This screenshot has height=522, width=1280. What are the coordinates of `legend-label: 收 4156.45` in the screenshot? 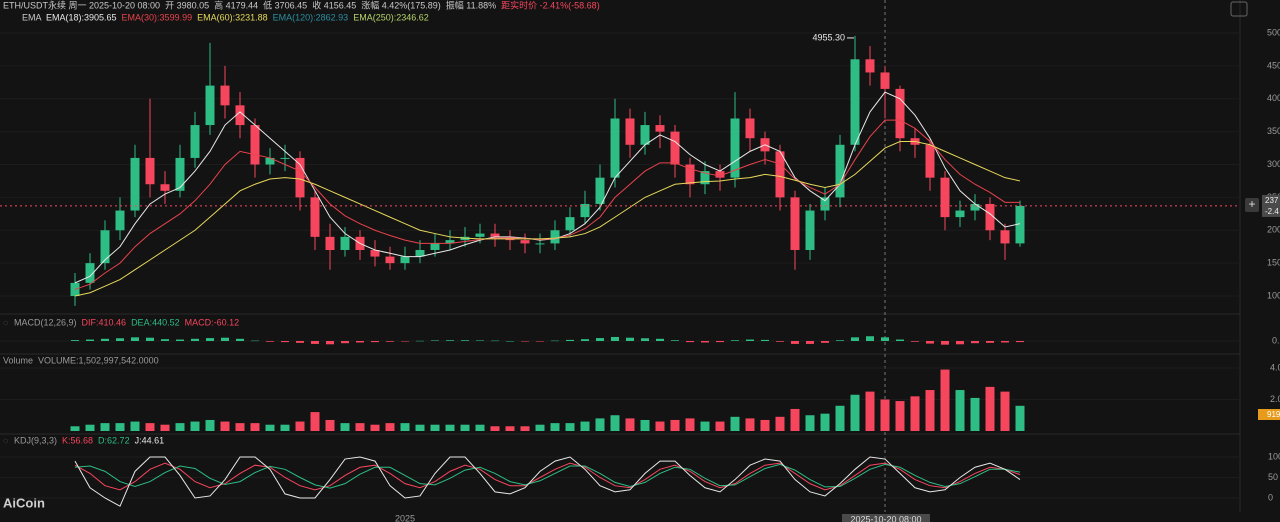 It's located at (334, 5).